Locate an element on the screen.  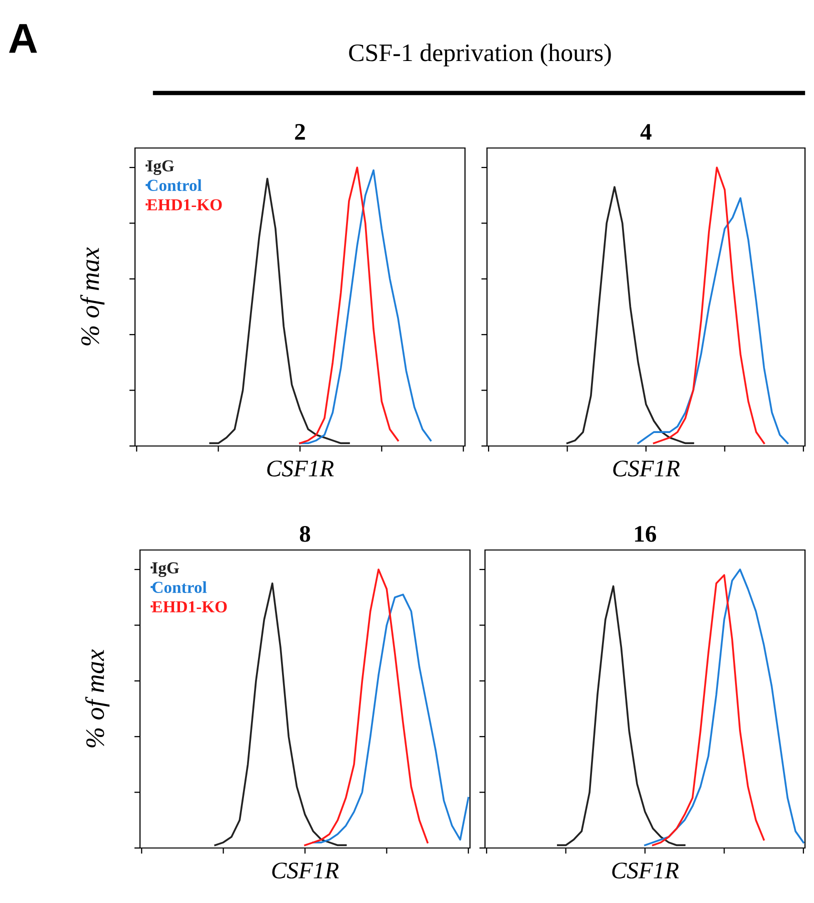
chart-title: 16 is located at coordinates (645, 534).